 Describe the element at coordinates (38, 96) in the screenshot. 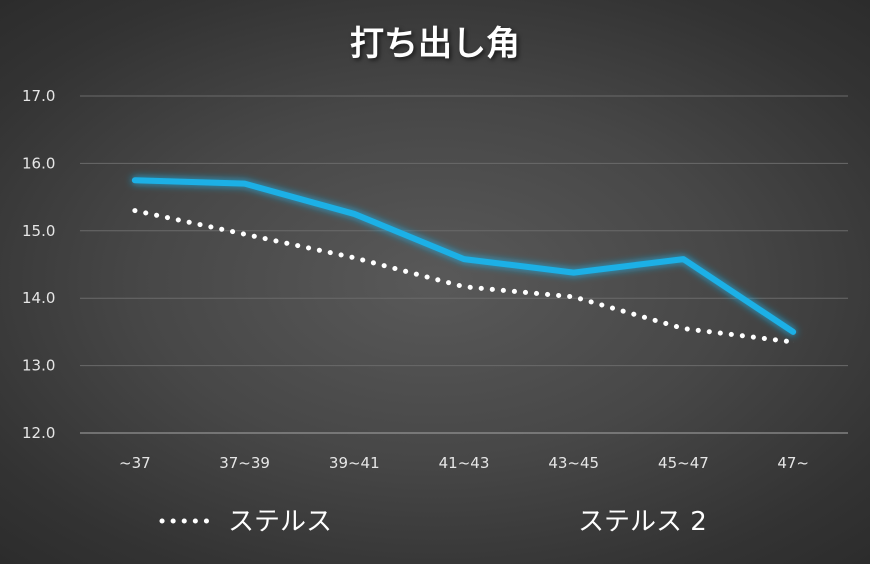

I see `y-tick-label: 17.0` at that location.